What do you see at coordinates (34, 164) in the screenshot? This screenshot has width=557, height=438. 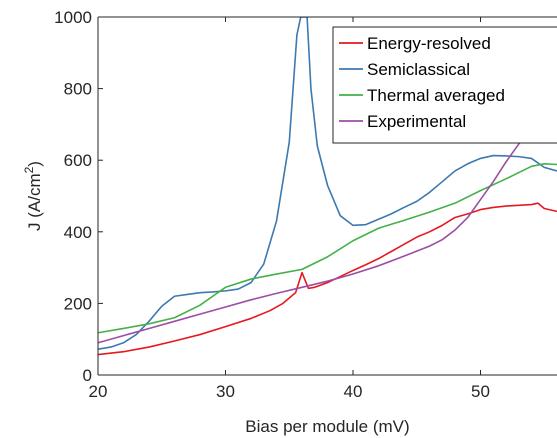 I see `y-axis-title-suffix: )` at bounding box center [34, 164].